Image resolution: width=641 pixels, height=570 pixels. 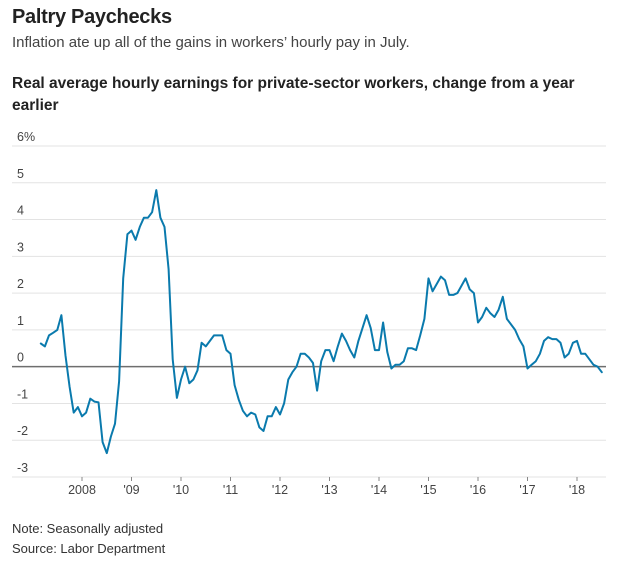 I want to click on y-tick-label: 4, so click(x=20, y=211).